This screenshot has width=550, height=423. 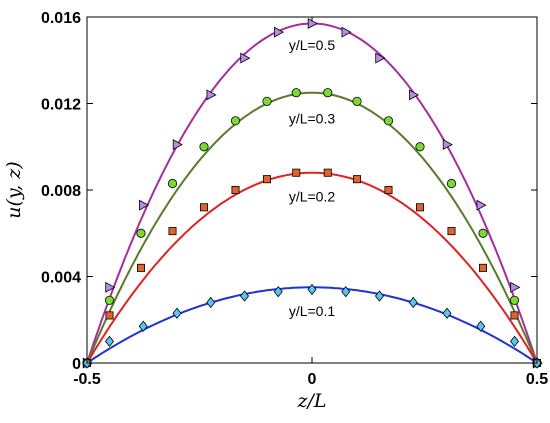 I want to click on annotation-layer: y/L=0.5 y/L=0.3 y/L=0.2 y/L=0.1, so click(x=312, y=178).